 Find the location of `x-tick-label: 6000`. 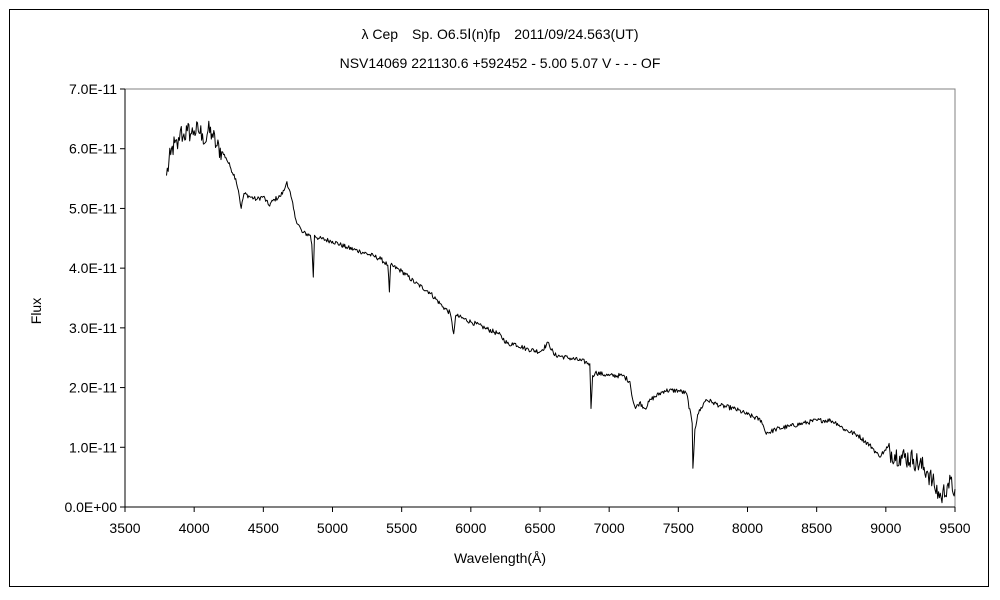

x-tick-label: 6000 is located at coordinates (470, 528).